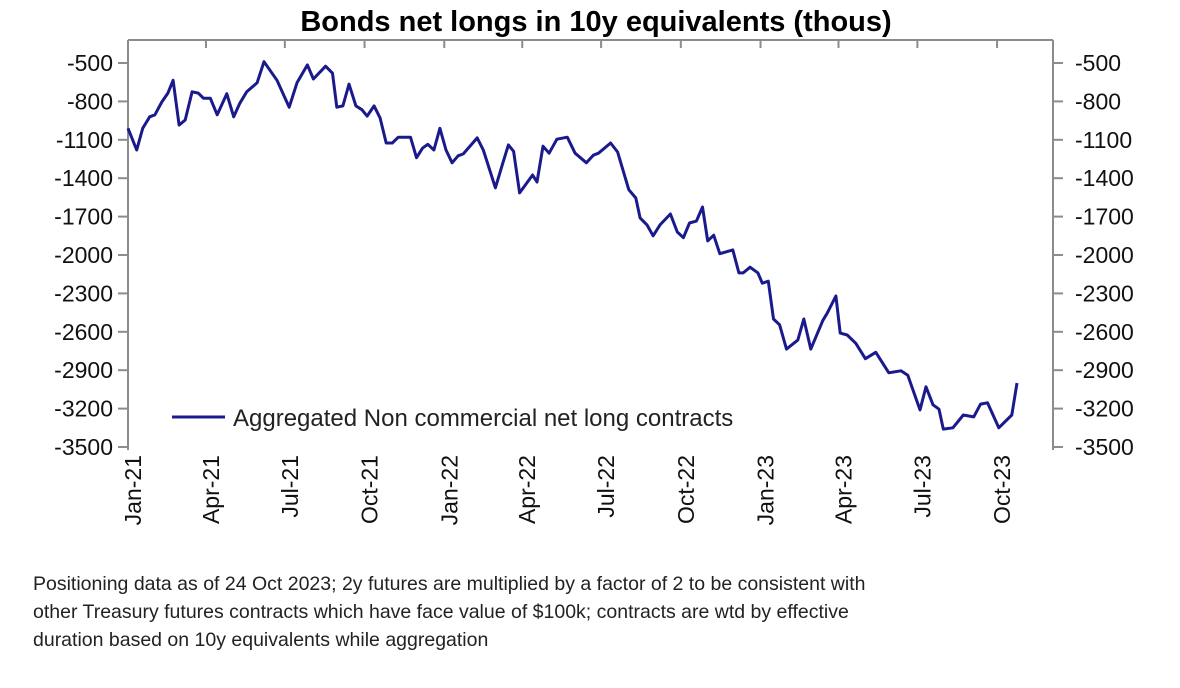 This screenshot has height=688, width=1180. Describe the element at coordinates (83, 255) in the screenshot. I see `y-tick-label-left: -2000` at that location.